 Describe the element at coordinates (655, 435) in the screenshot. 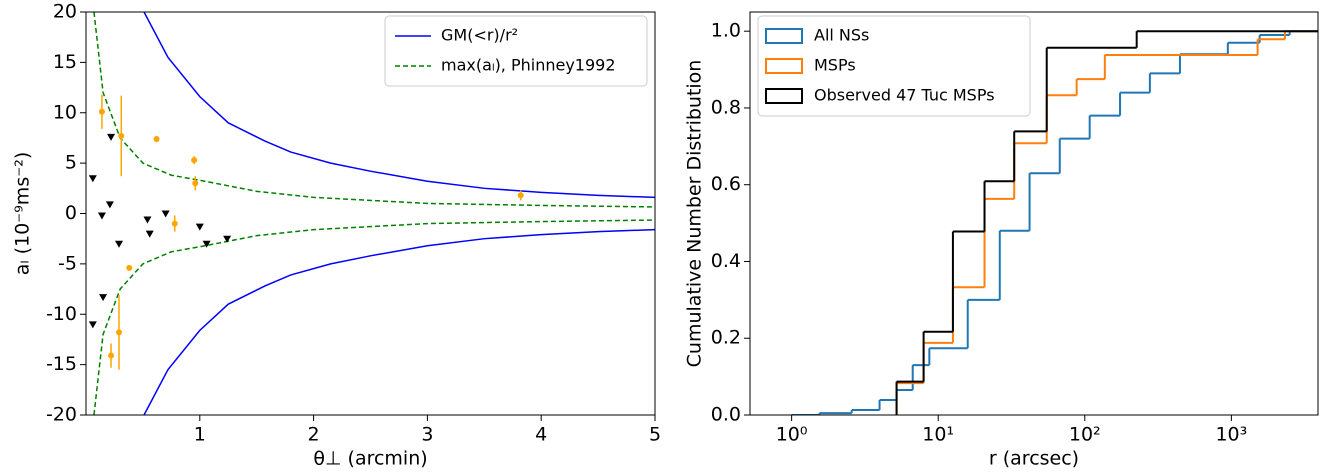

I see `x-tick-label: 5` at that location.